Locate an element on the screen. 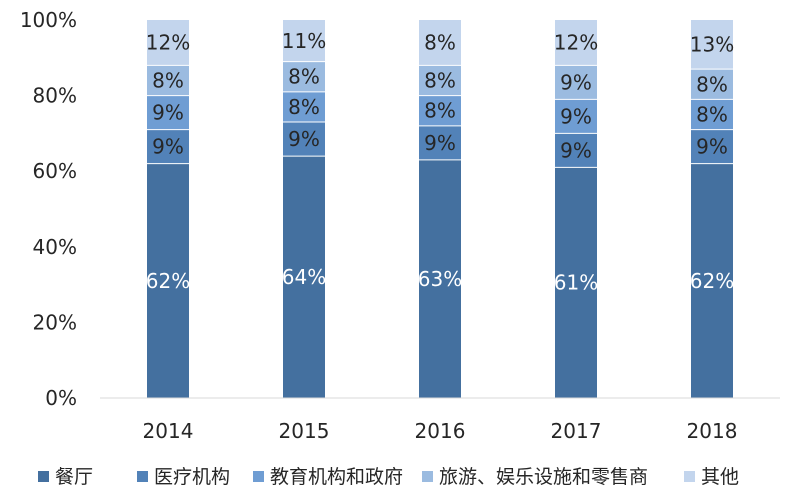 The height and width of the screenshot is (503, 800). y-tick-label: 80% is located at coordinates (55, 96).